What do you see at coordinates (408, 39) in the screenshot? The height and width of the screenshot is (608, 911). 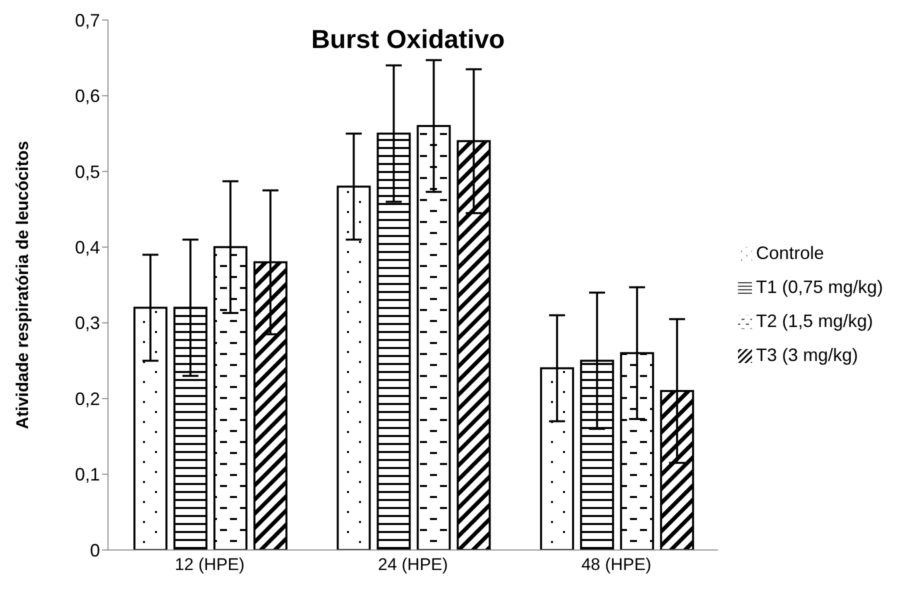 I see `chart-title: Burst Oxidativo` at bounding box center [408, 39].